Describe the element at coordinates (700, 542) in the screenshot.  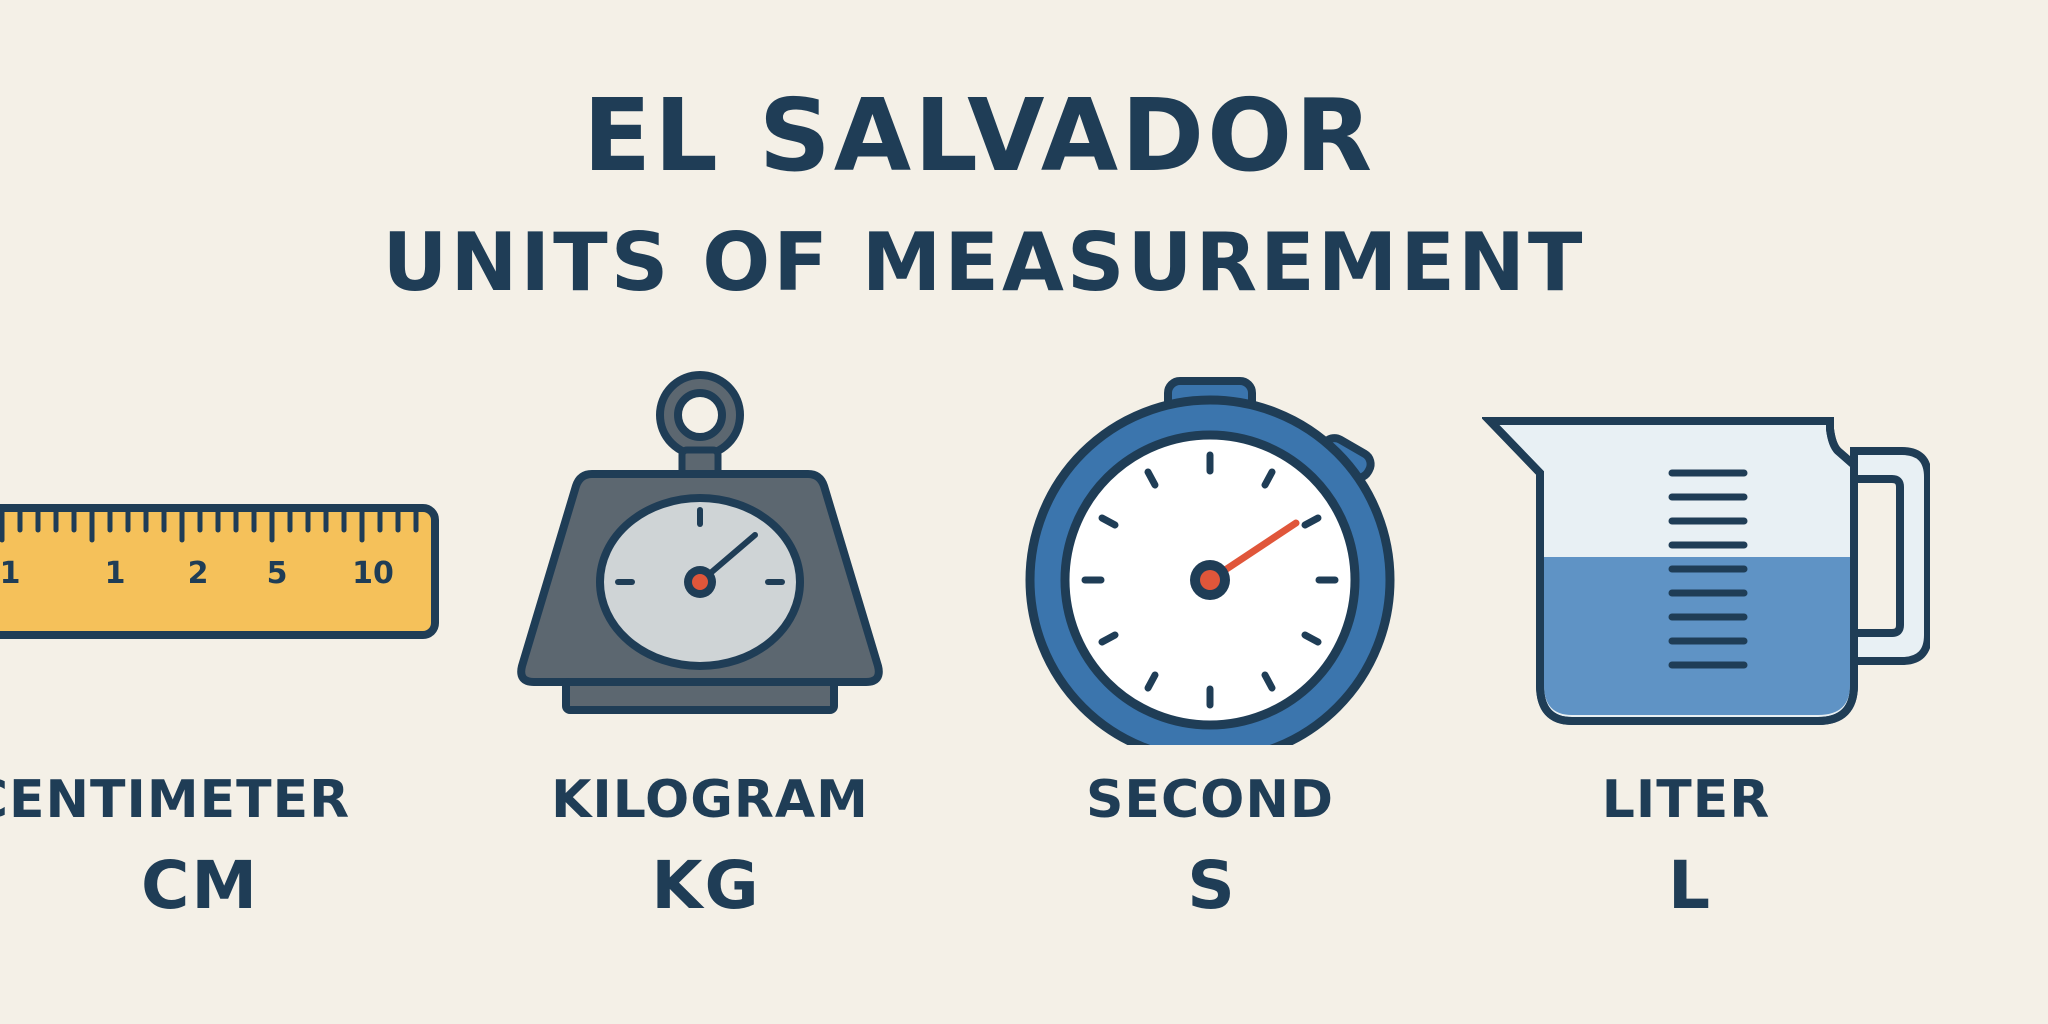
I see `scale-weight-icon` at that location.